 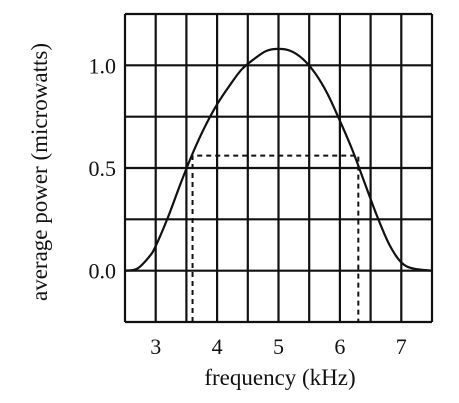 I want to click on x-tick-label-4: 7, so click(x=401, y=346).